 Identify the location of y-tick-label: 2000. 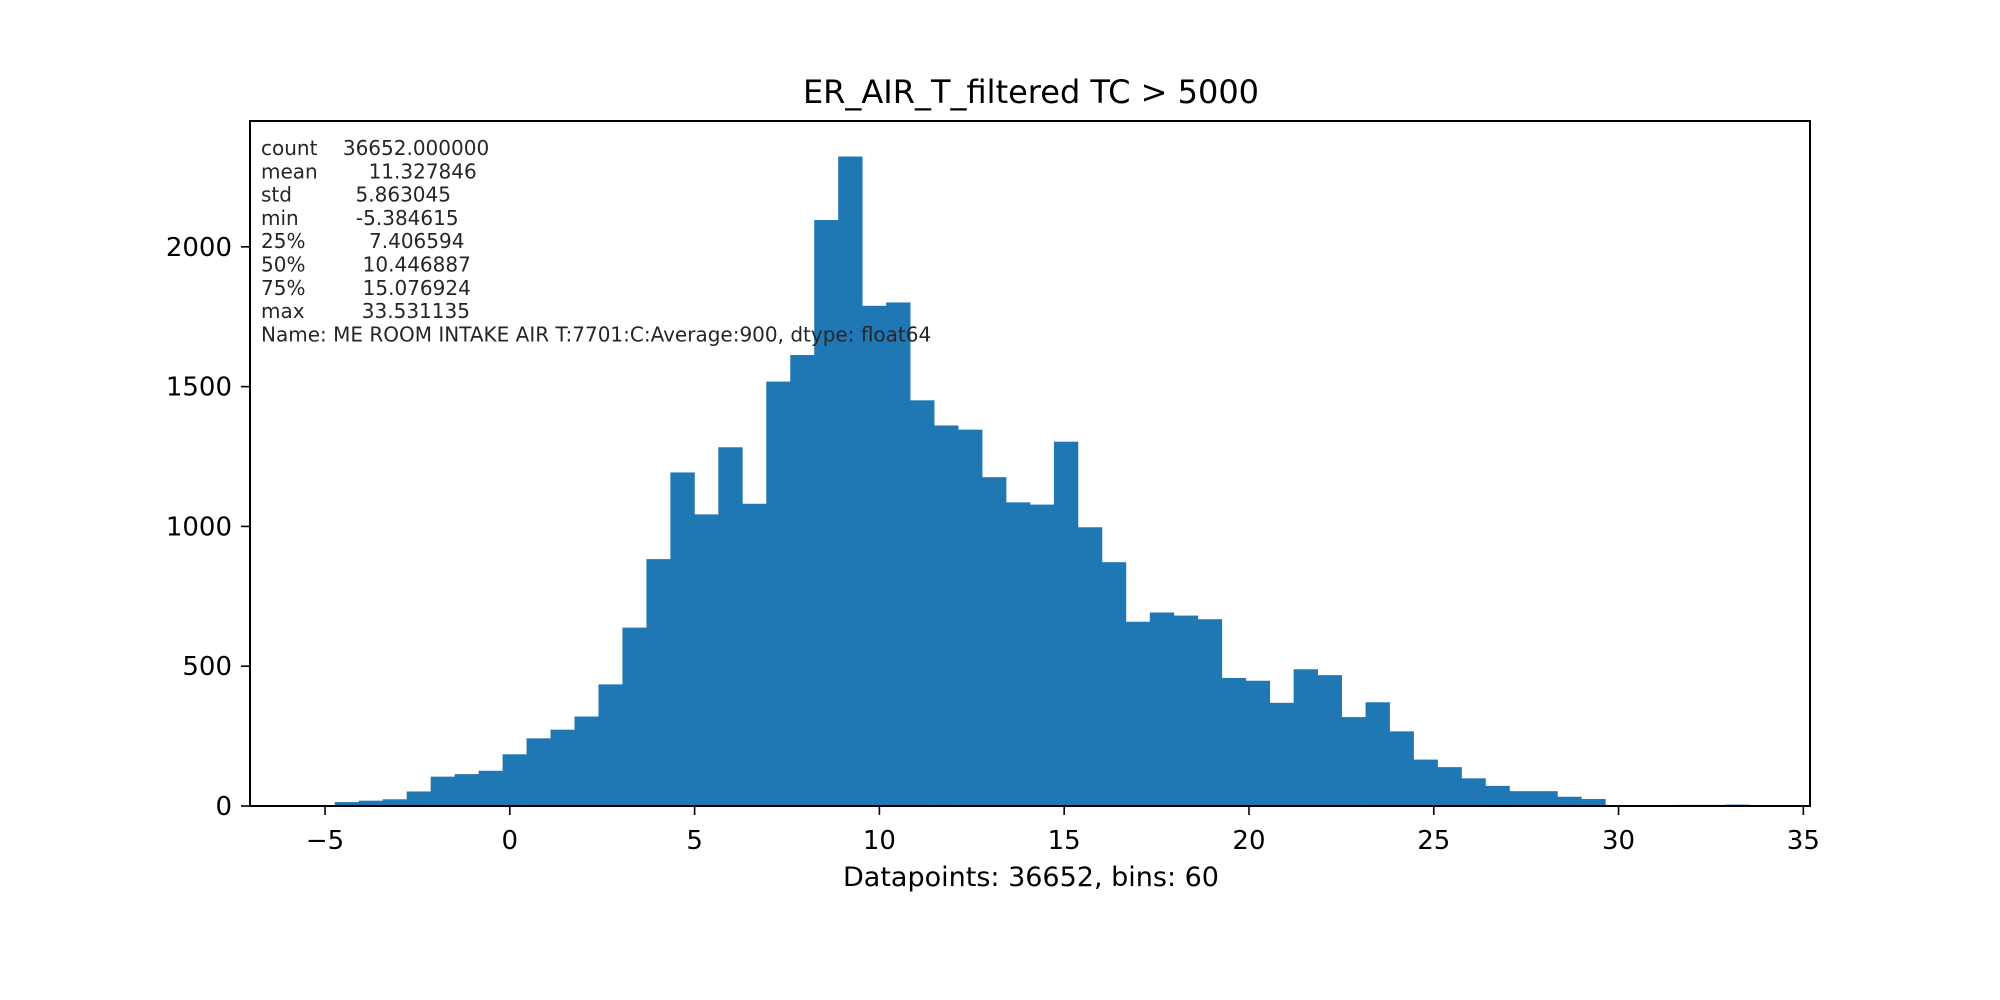
(199, 248).